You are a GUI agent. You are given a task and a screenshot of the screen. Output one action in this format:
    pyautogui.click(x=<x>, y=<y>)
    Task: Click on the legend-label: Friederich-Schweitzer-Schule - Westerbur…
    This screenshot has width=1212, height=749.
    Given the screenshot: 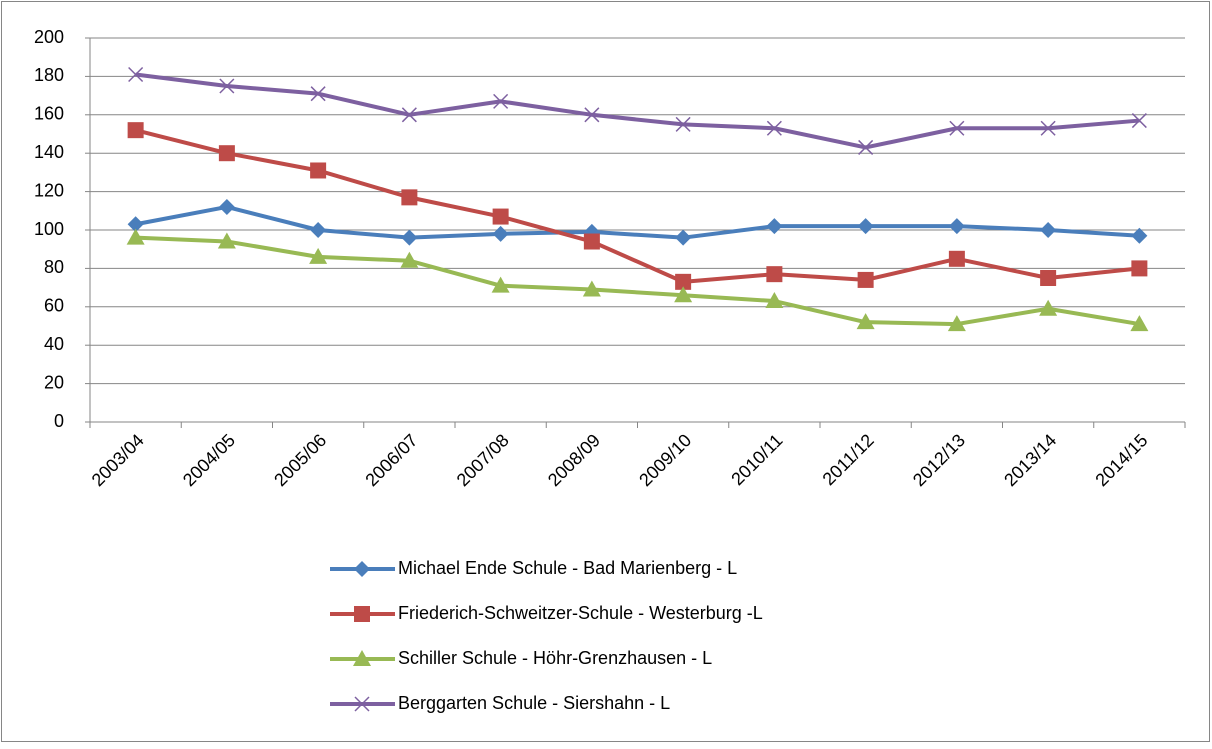 What is the action you would take?
    pyautogui.click(x=580, y=613)
    